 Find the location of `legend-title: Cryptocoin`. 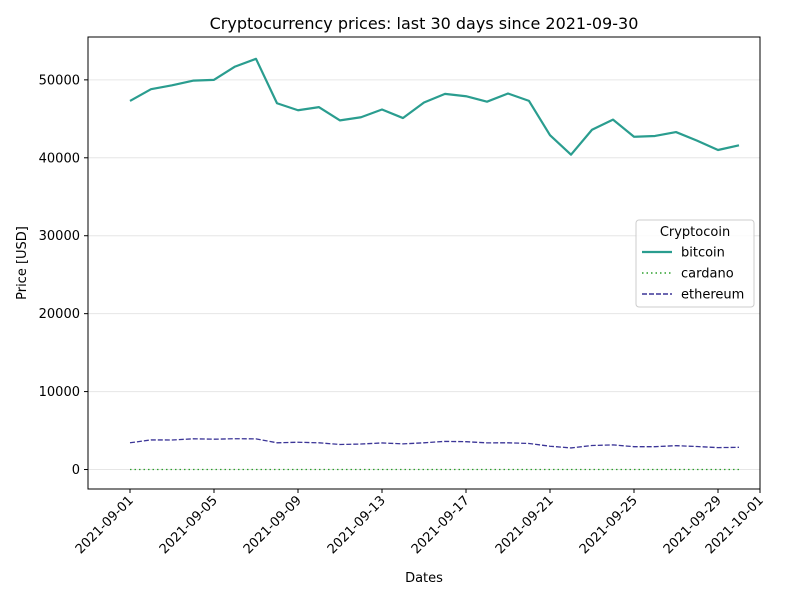

legend-title: Cryptocoin is located at coordinates (695, 232).